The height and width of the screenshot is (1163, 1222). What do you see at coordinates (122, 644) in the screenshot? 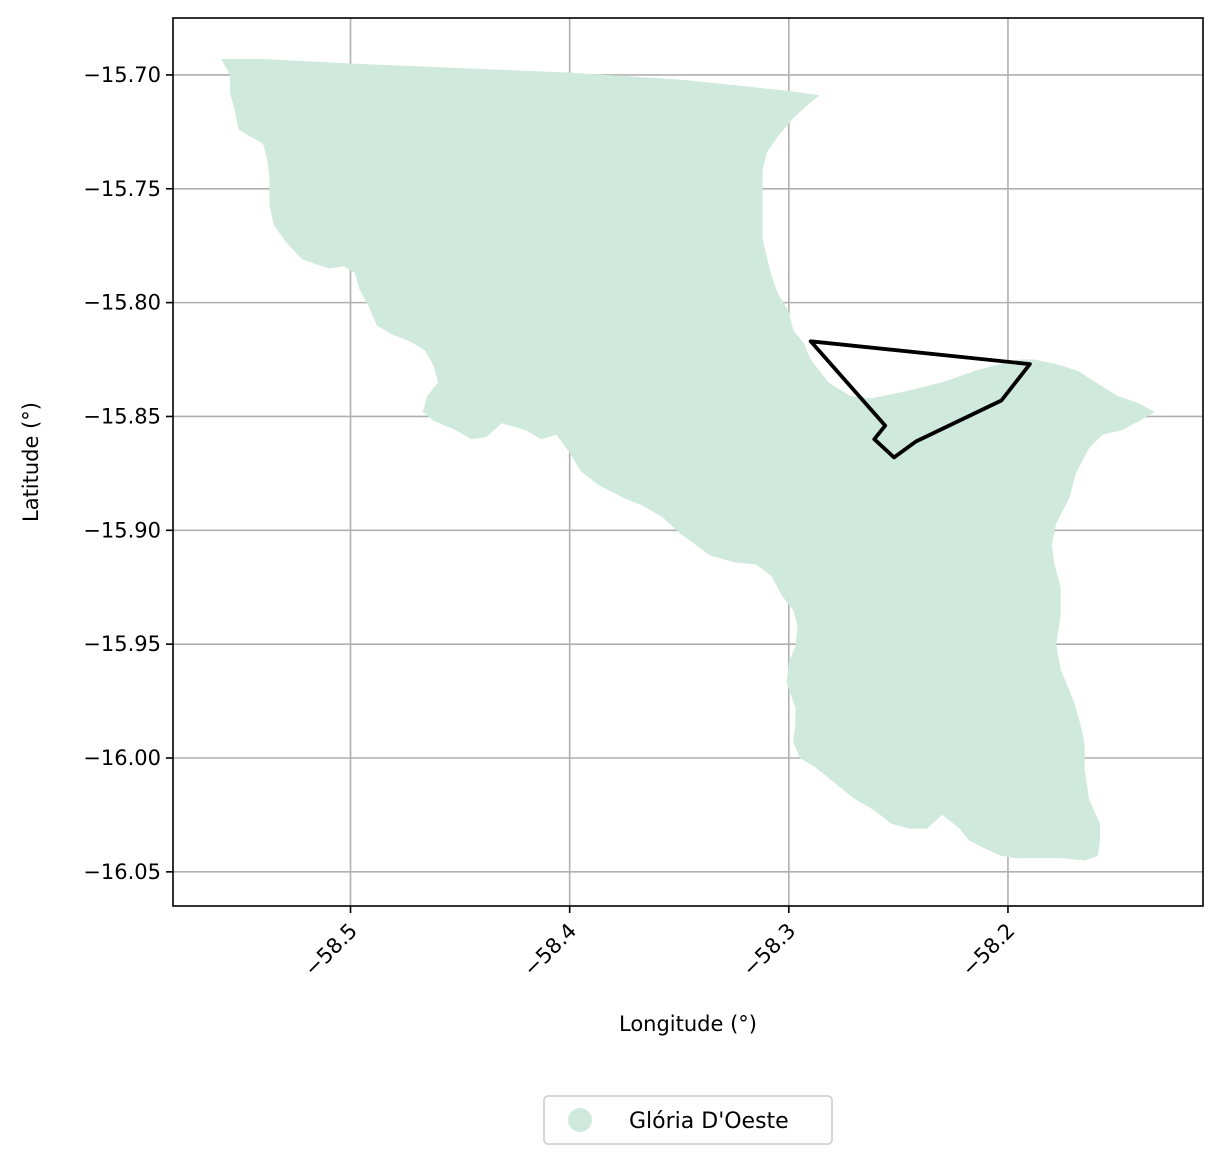
I see `y-tick-label: −15.95` at bounding box center [122, 644].